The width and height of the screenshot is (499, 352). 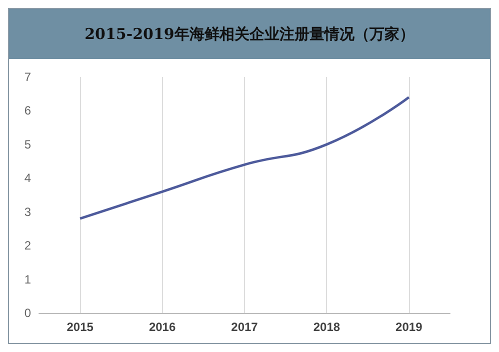 I want to click on x-tick-label: 2015, so click(x=80, y=327).